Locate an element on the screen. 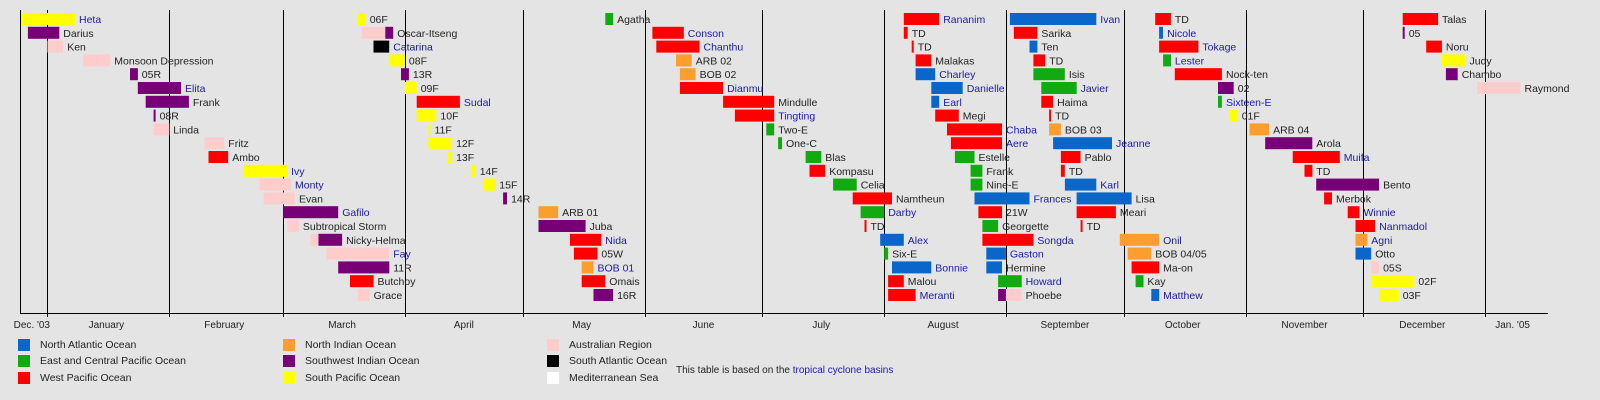 This screenshot has width=1600, height=400. storm-label: Bonnie is located at coordinates (951, 268).